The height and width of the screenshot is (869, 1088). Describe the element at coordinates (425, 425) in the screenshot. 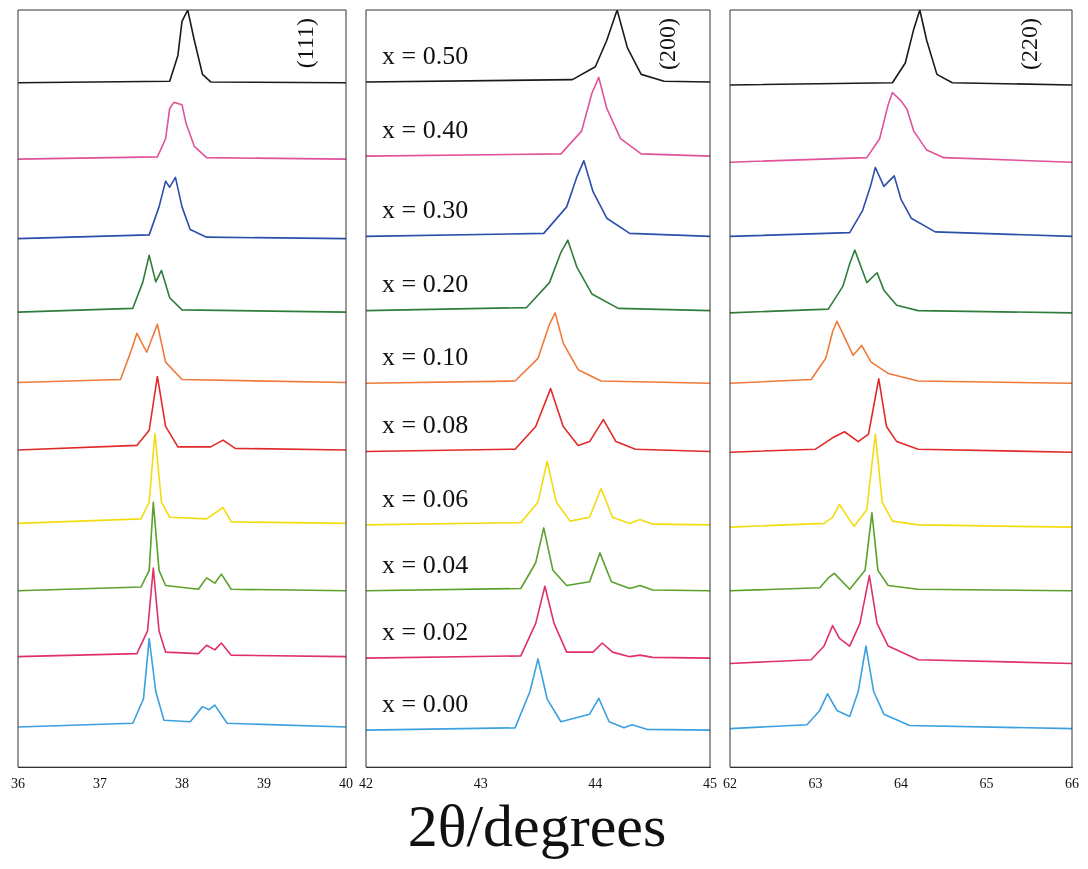

I see `series-label: x = 0.08` at that location.